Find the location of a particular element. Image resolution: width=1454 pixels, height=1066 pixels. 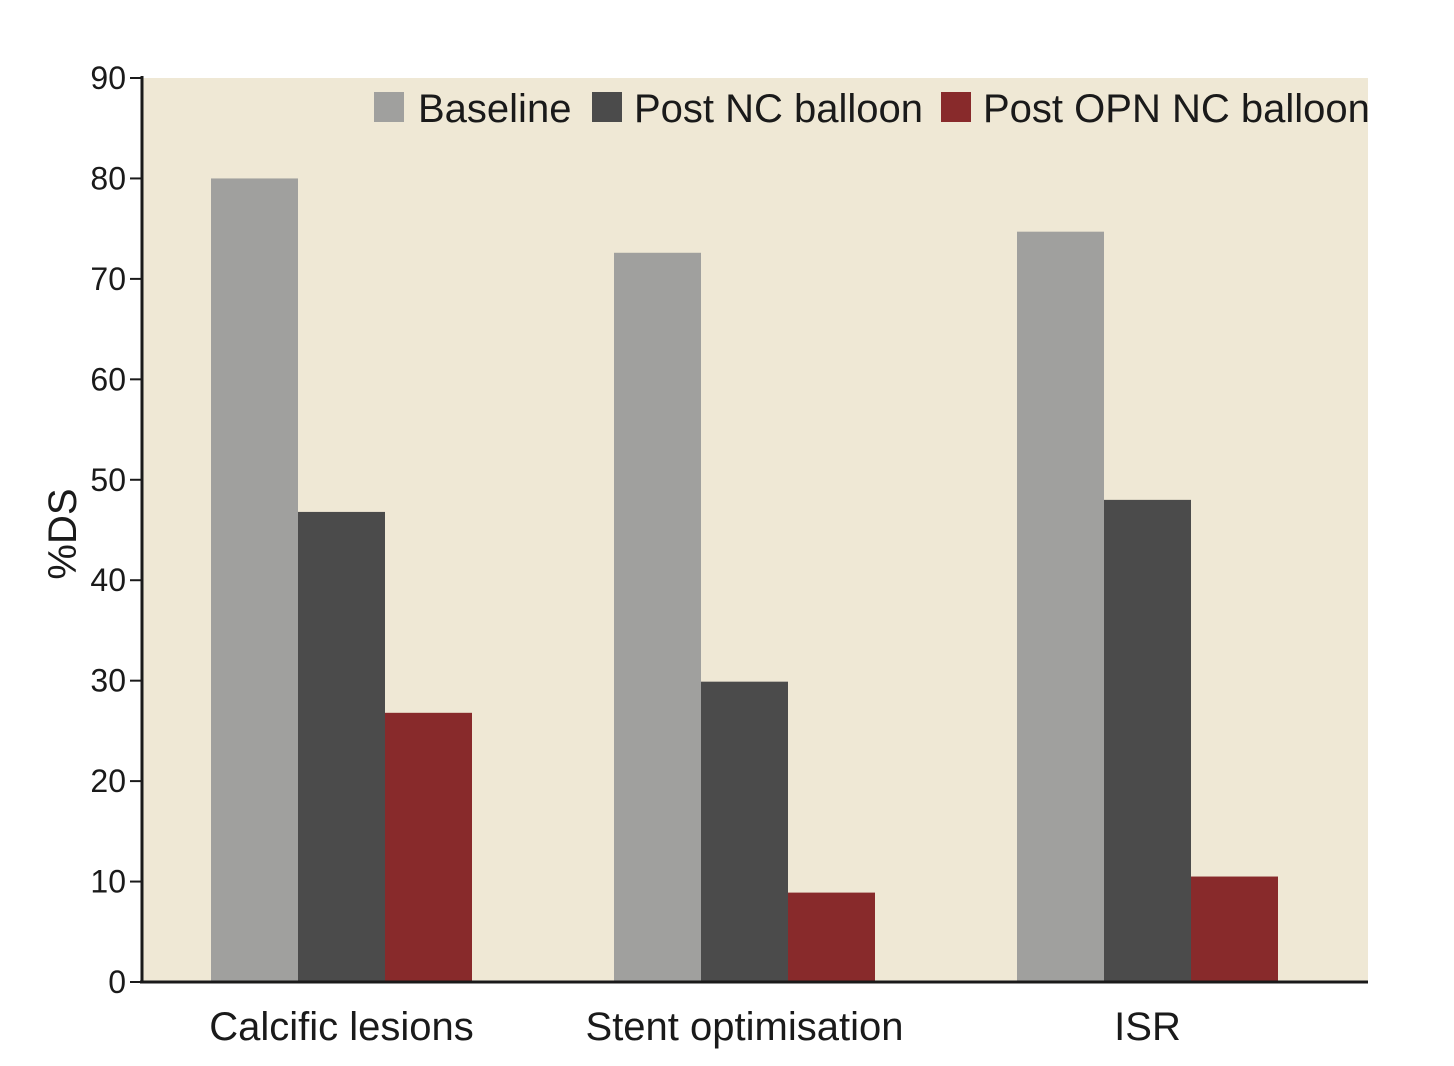

legend-label: Baseline is located at coordinates (494, 109).